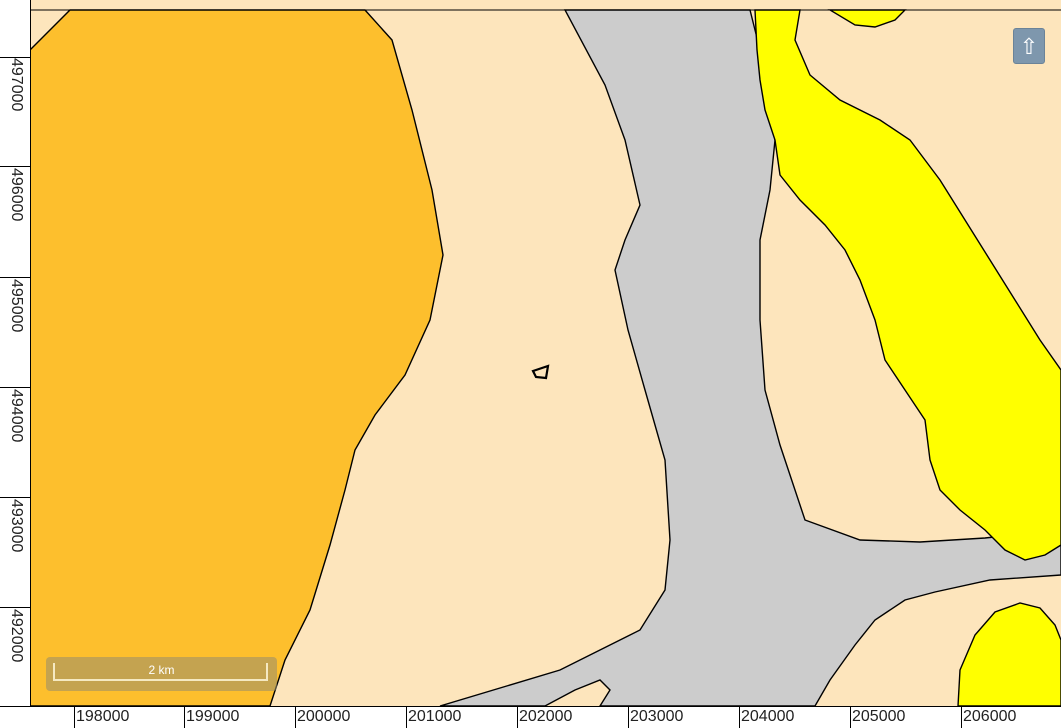 The image size is (1061, 728). What do you see at coordinates (657, 716) in the screenshot?
I see `x-axis-label: 203000` at bounding box center [657, 716].